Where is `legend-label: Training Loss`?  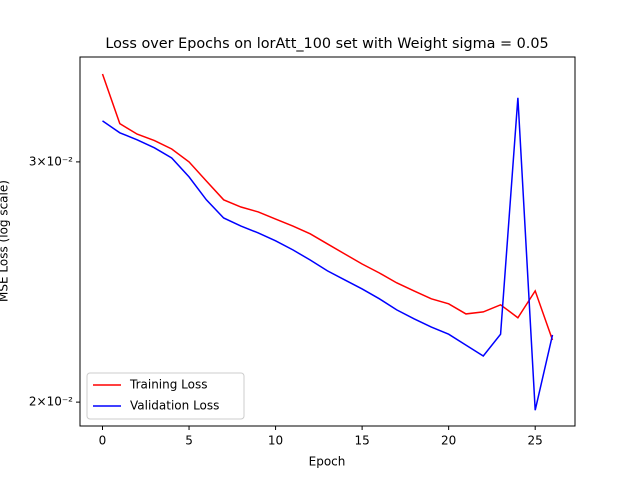 legend-label: Training Loss is located at coordinates (168, 385).